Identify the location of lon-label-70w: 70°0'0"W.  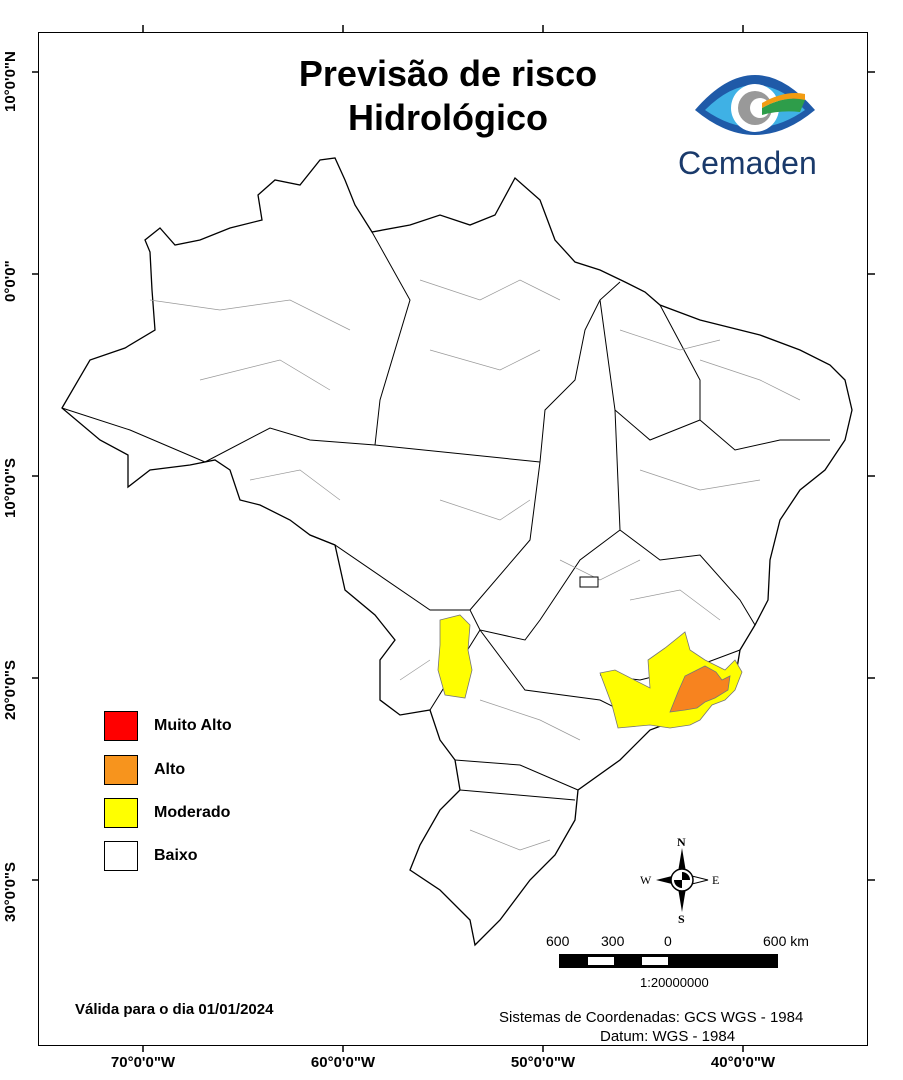
(143, 1062).